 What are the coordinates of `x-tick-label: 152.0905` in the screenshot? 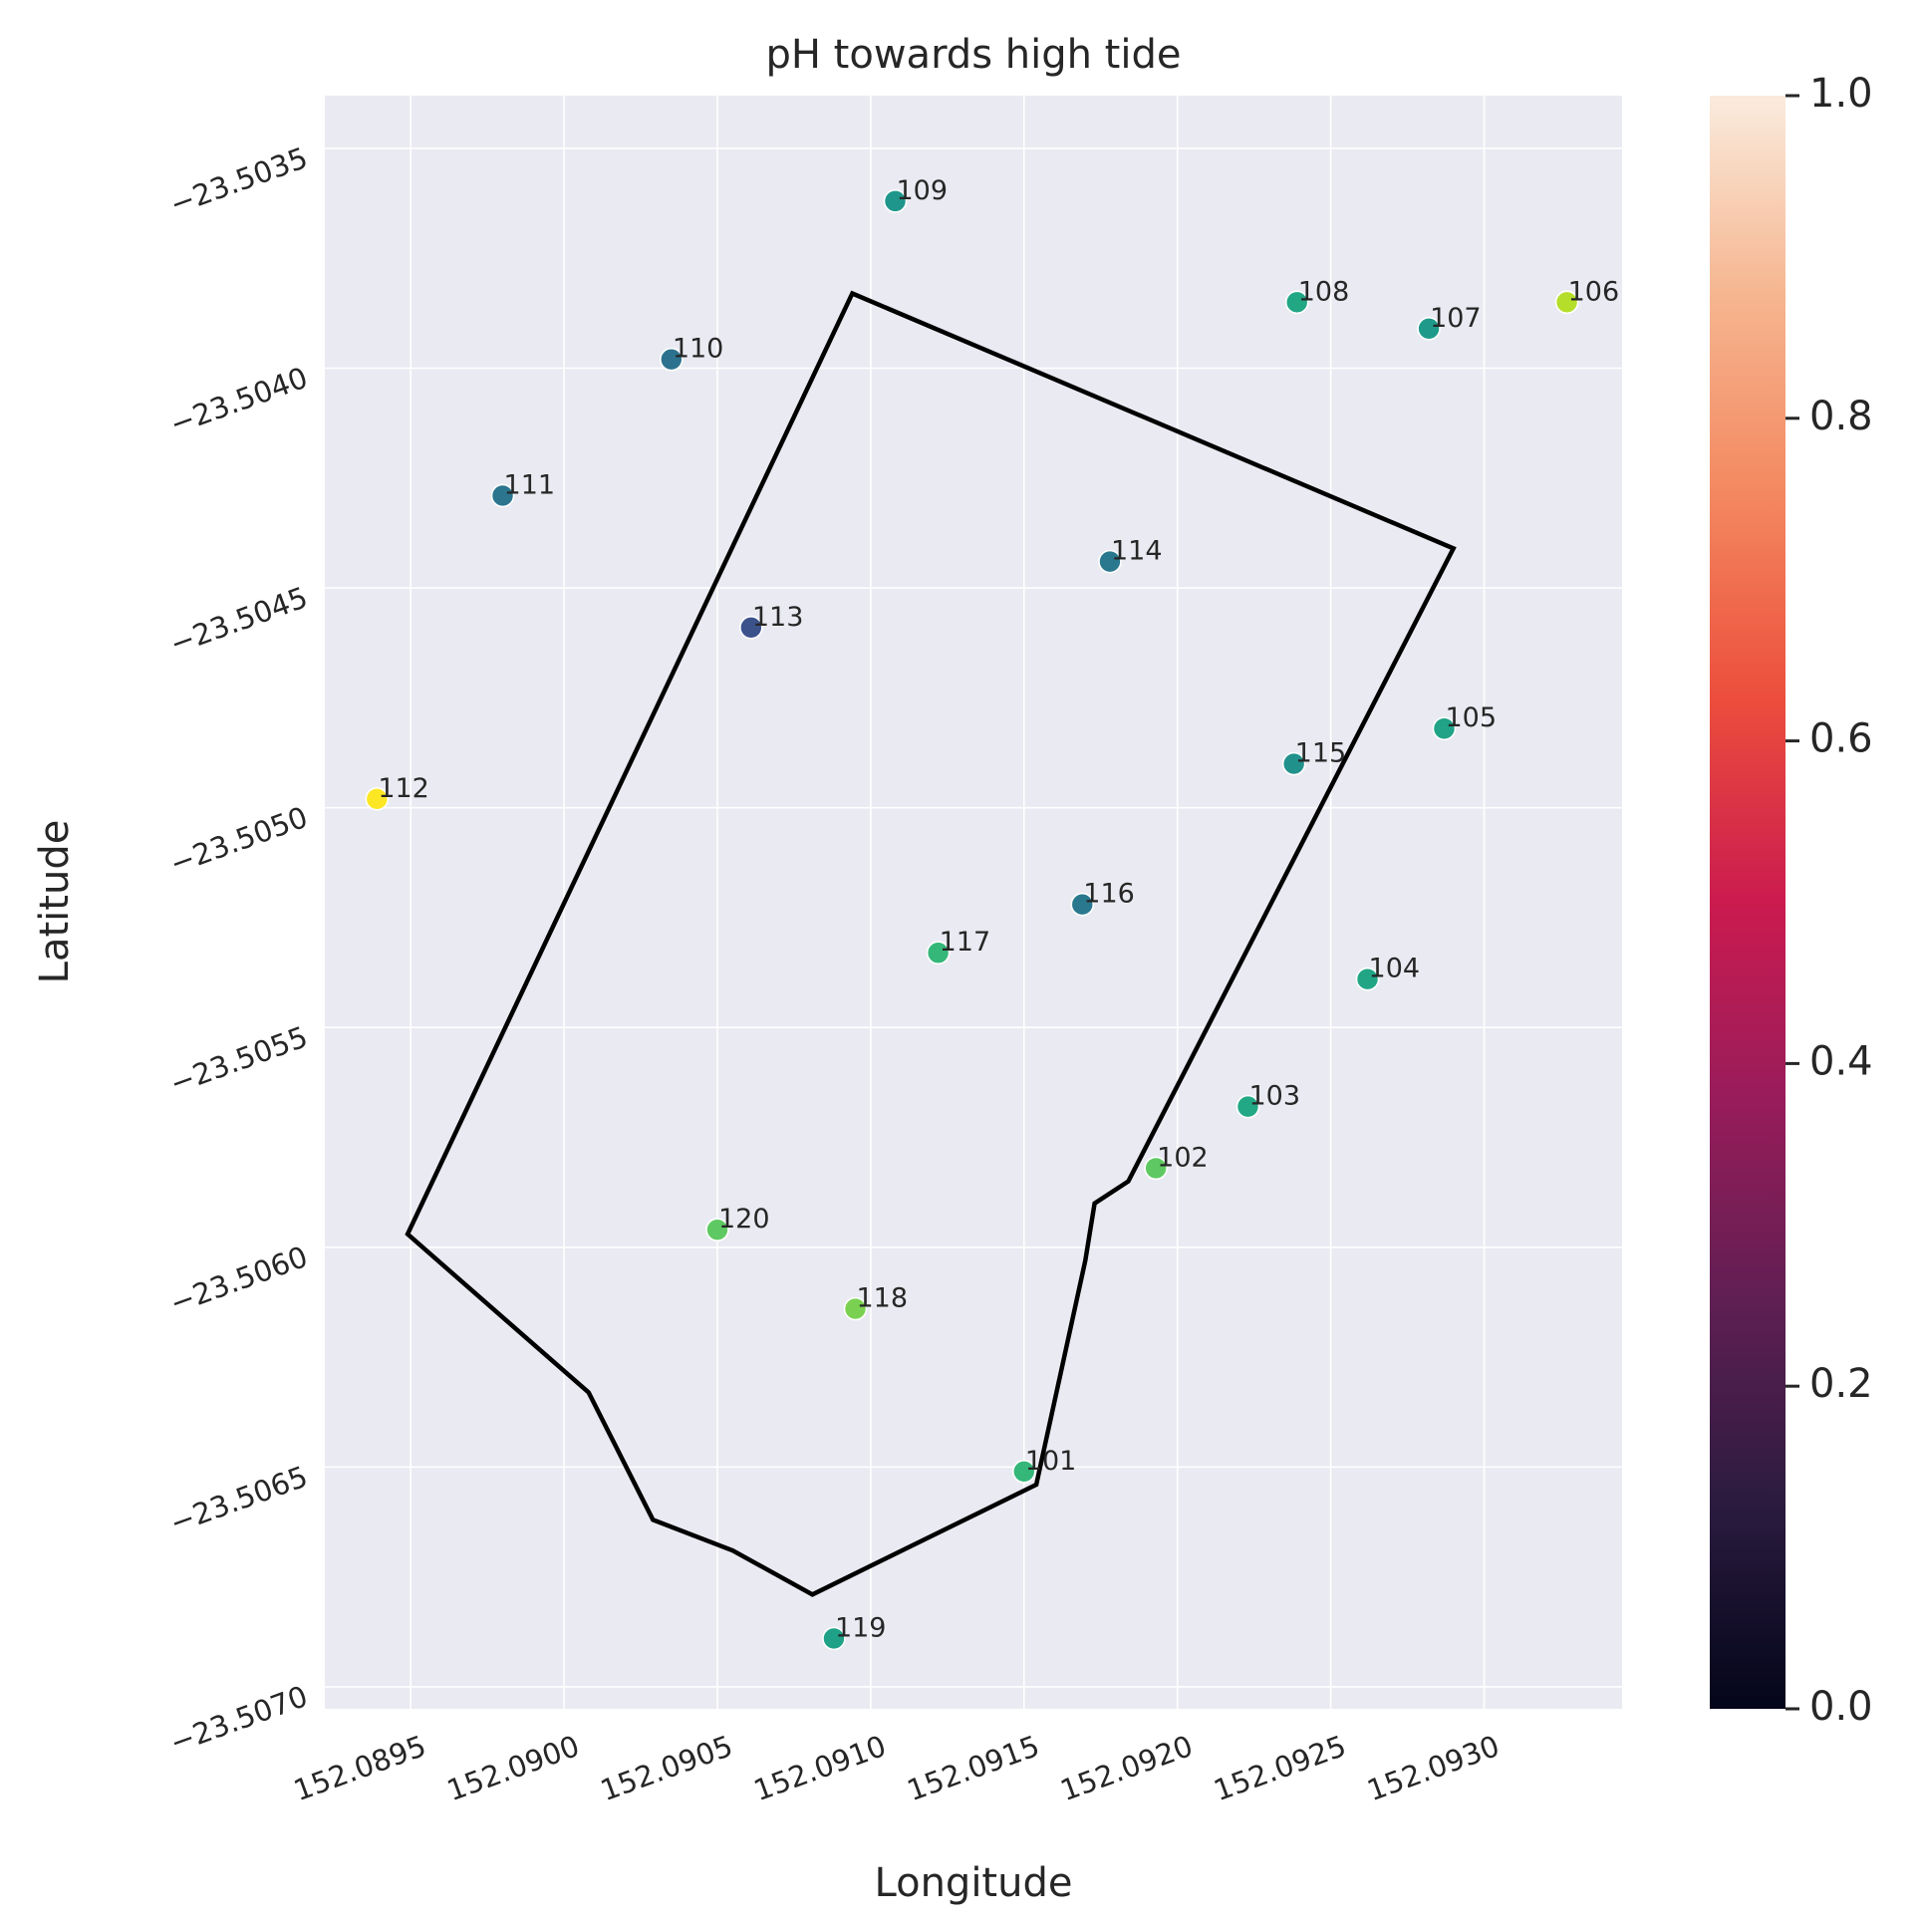 It's located at (666, 1768).